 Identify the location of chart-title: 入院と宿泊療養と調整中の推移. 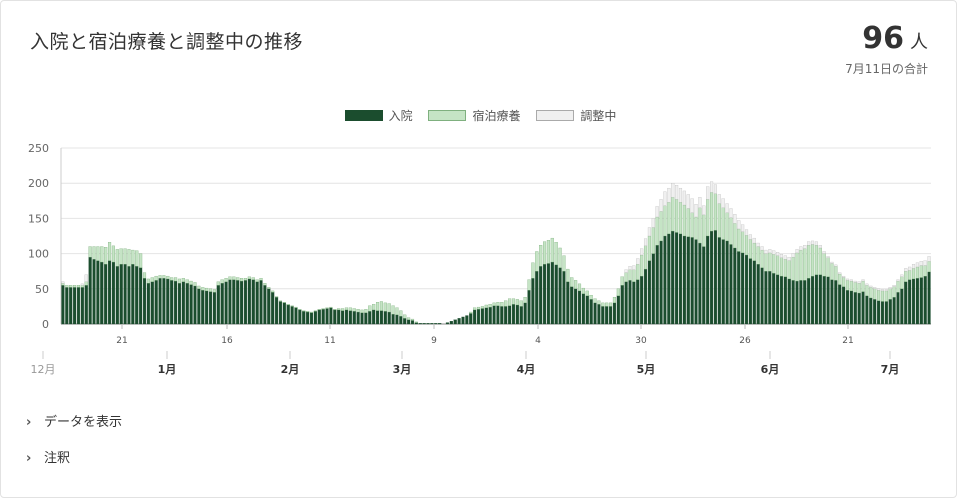
(167, 42).